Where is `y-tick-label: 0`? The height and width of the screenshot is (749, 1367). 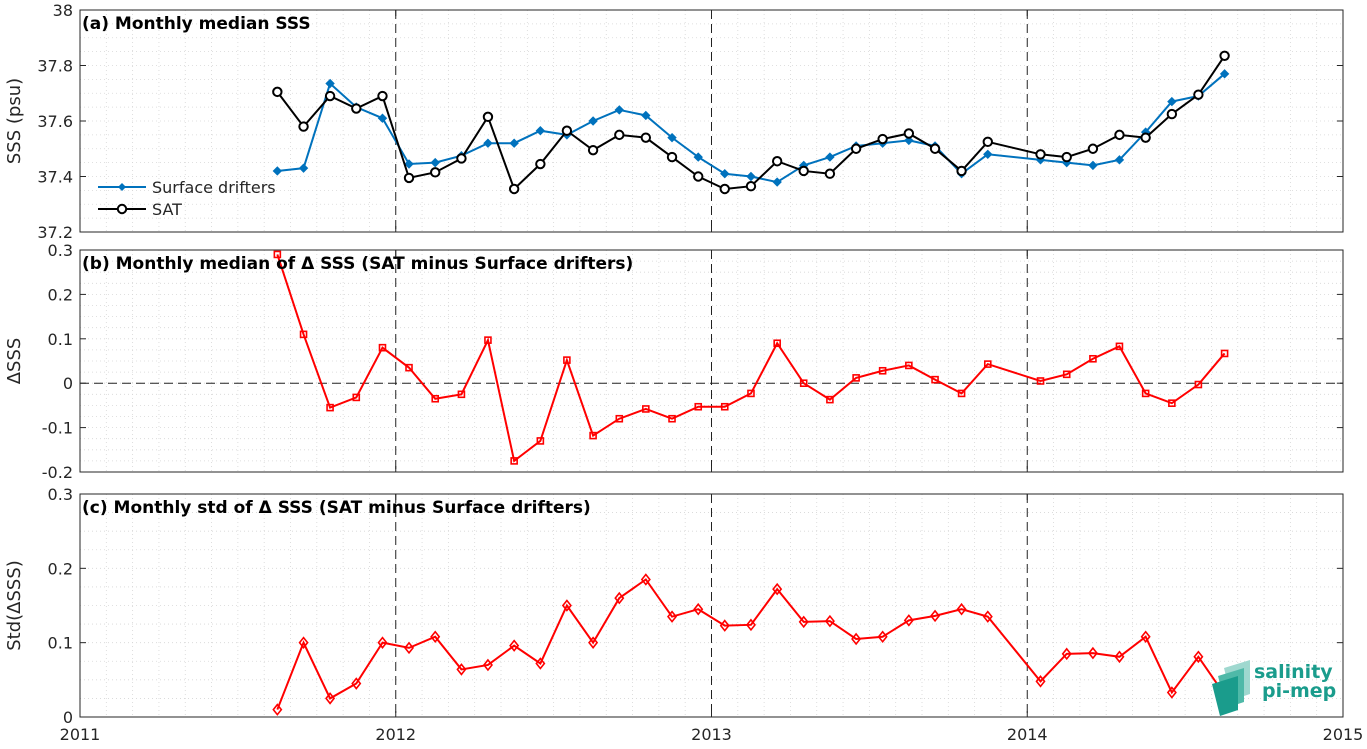 y-tick-label: 0 is located at coordinates (68, 717).